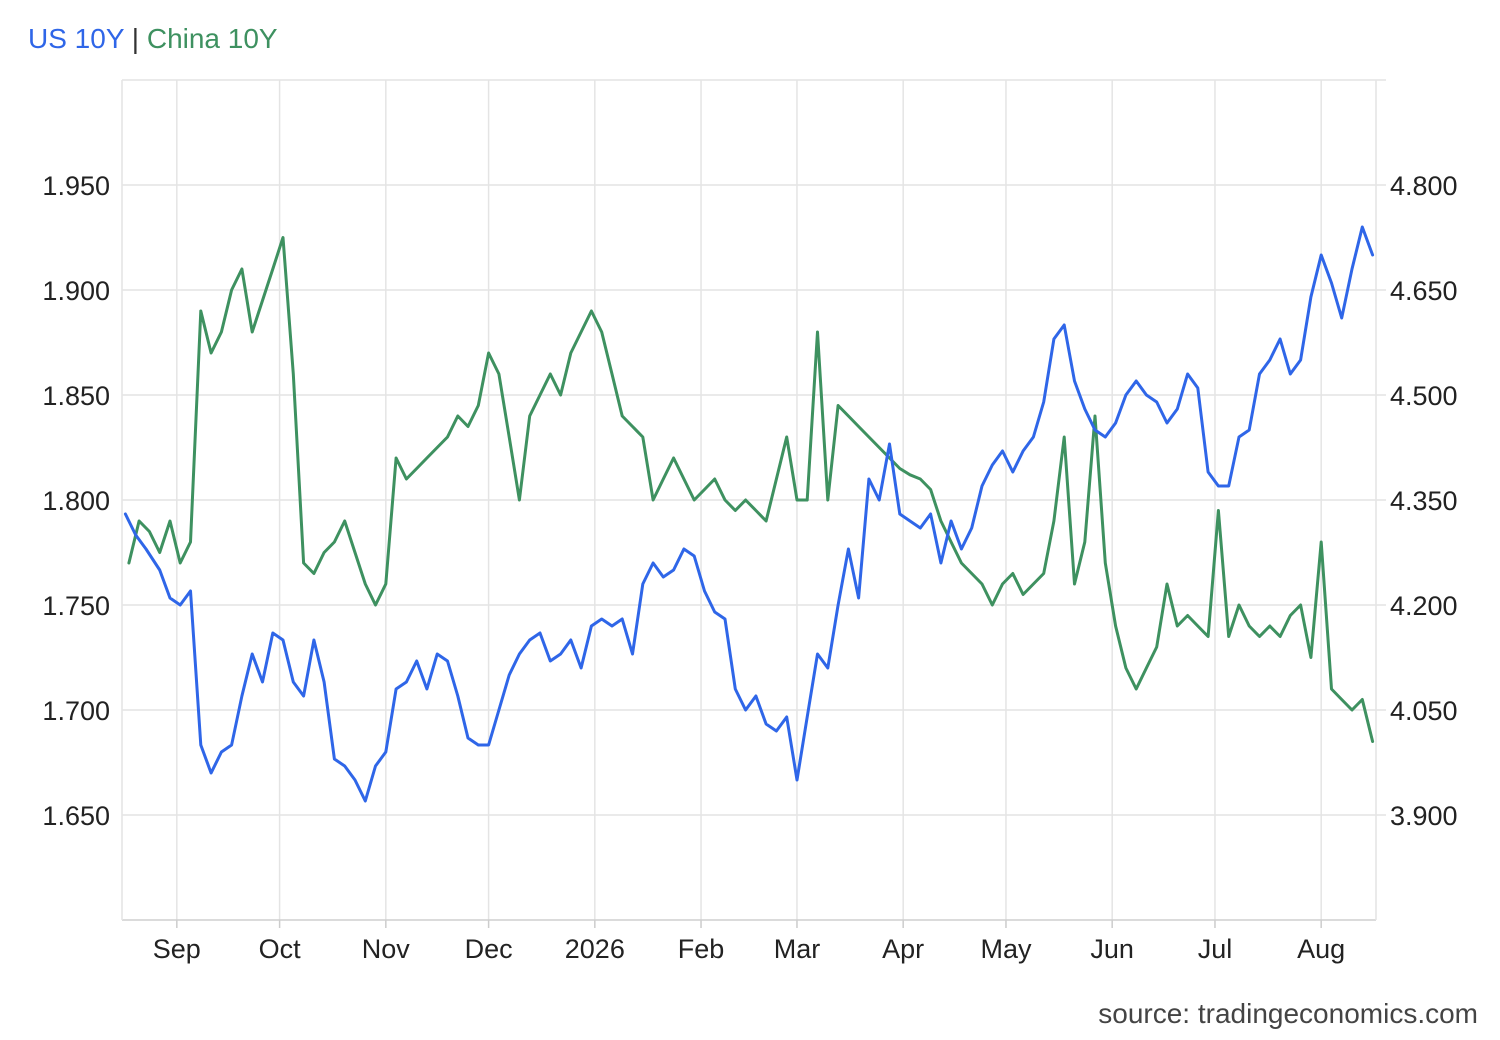 This screenshot has height=1040, width=1500. Describe the element at coordinates (1424, 186) in the screenshot. I see `y-right-tick-label: 4.800` at that location.